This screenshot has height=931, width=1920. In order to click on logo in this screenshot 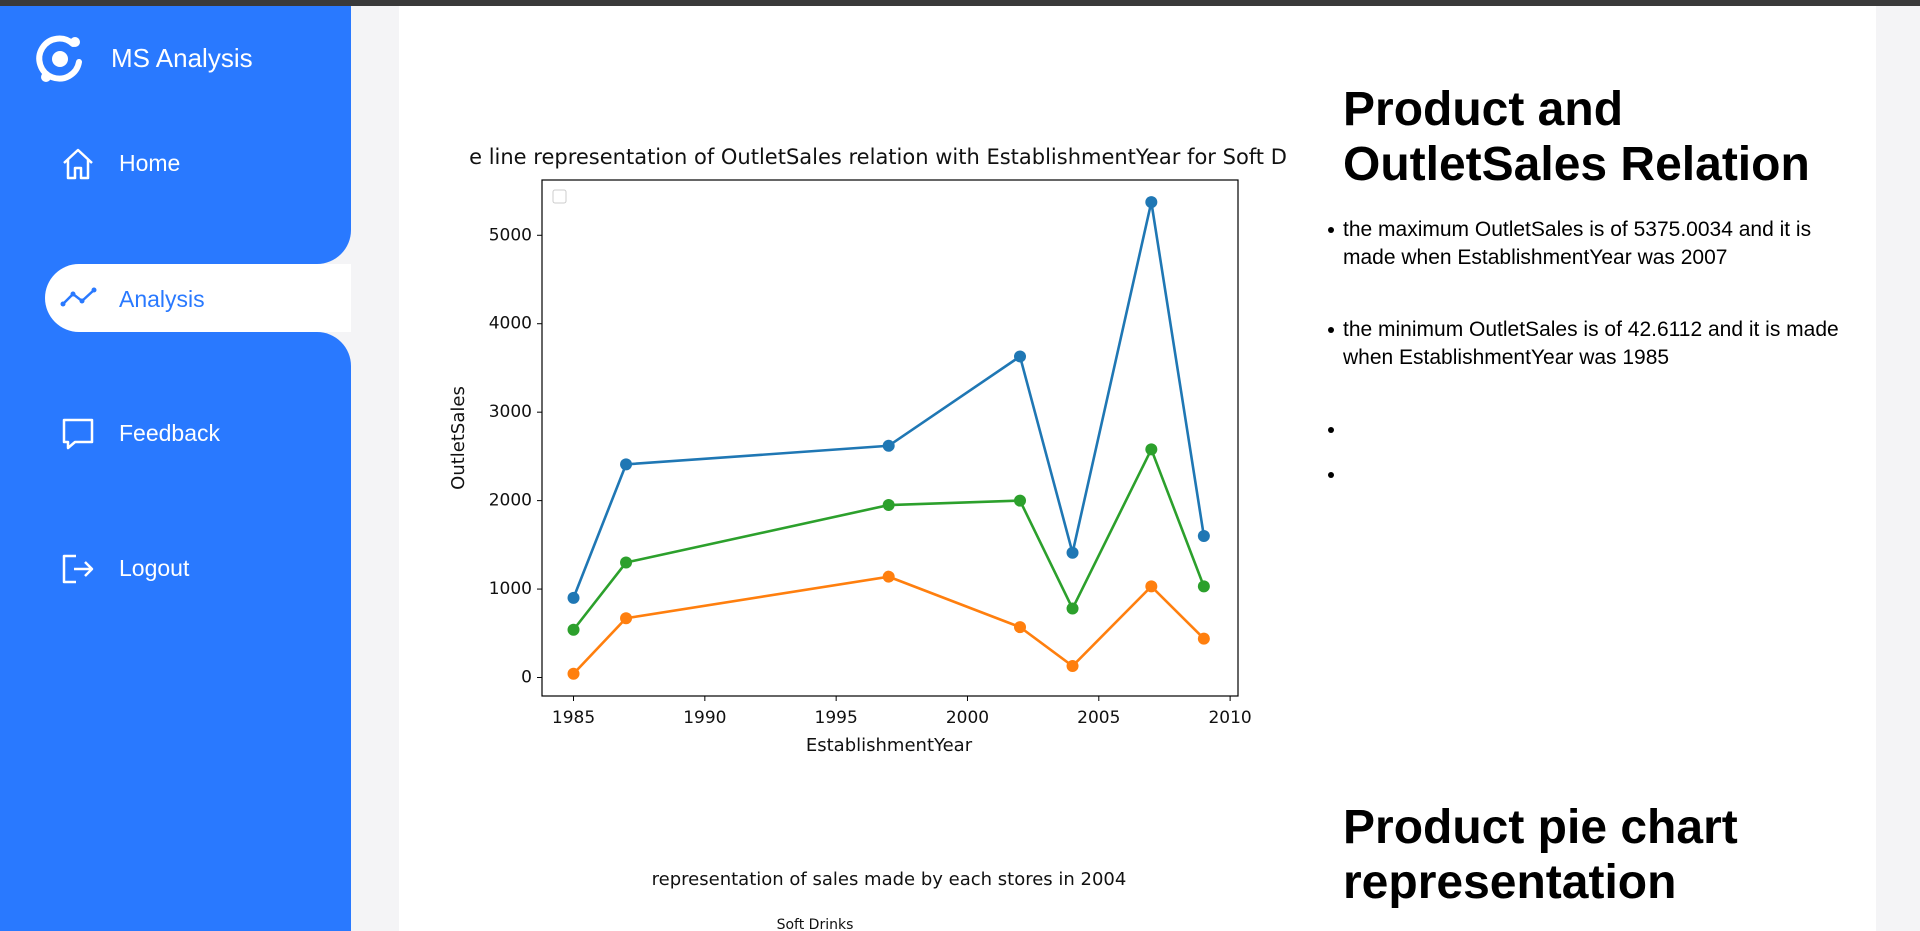, I will do `click(59, 58)`.